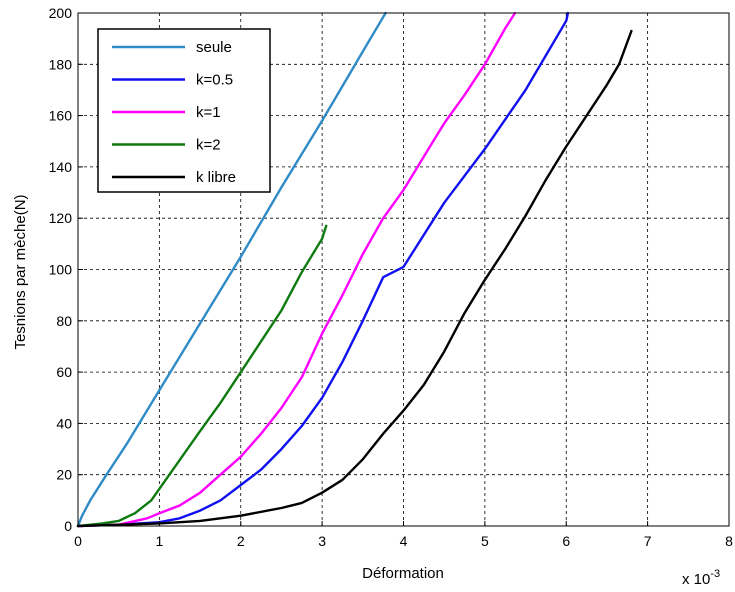  I want to click on legend-label-4: k libre, so click(216, 177).